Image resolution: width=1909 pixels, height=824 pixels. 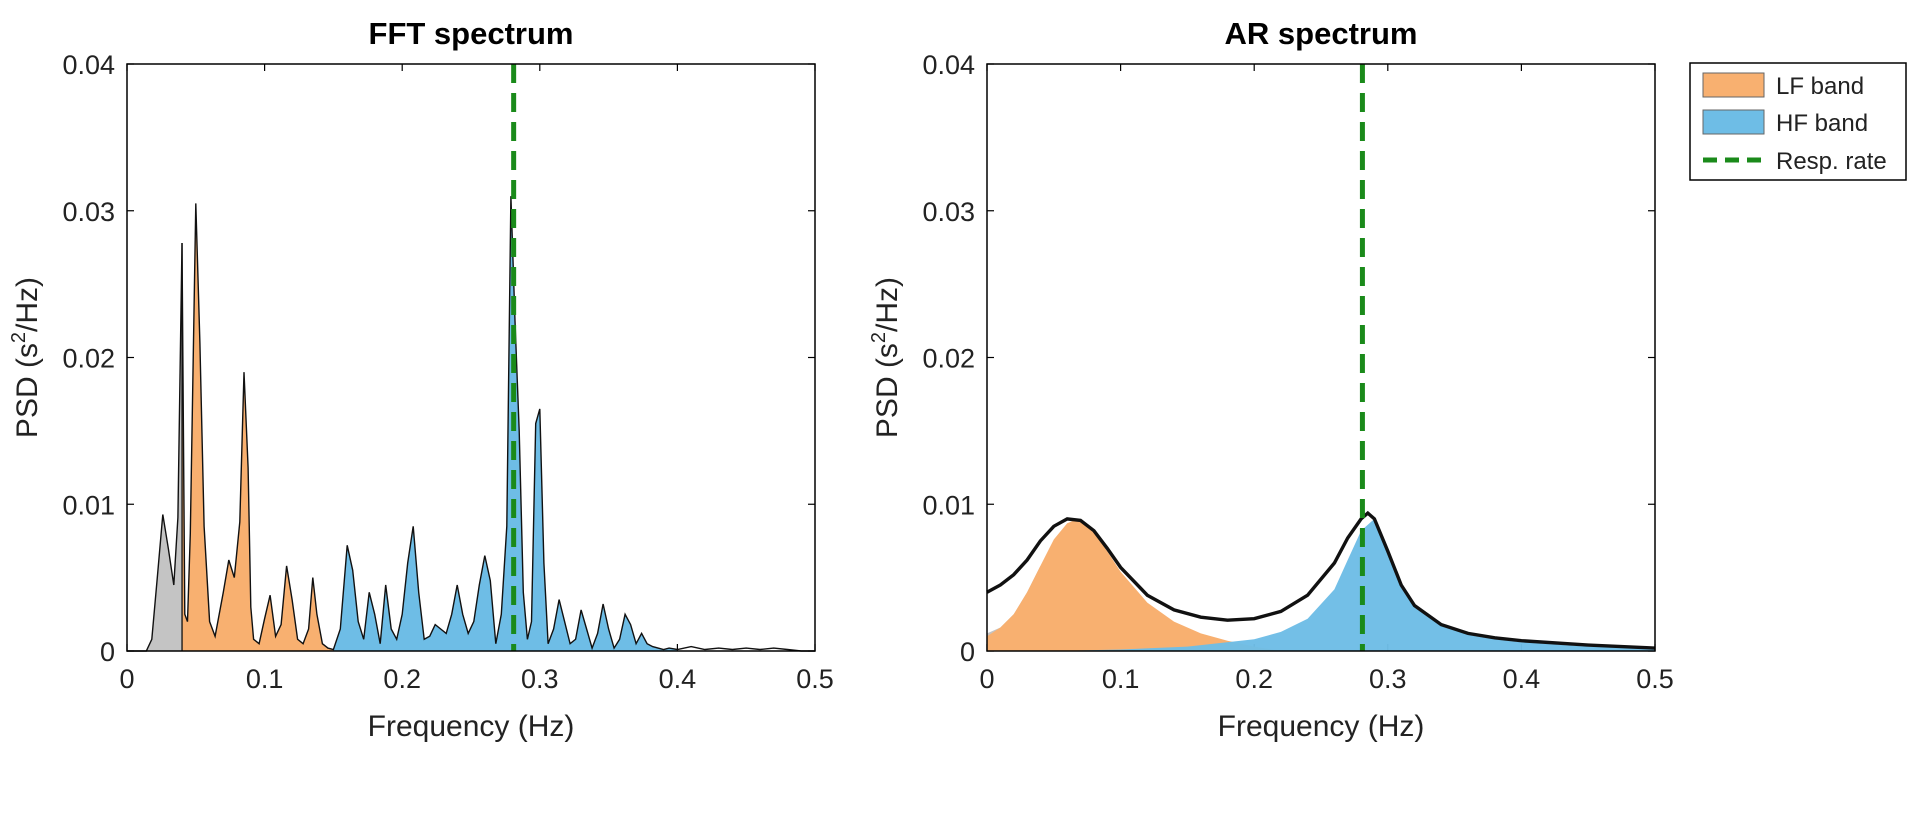 I want to click on psd-curve, so click(x=1321, y=580).